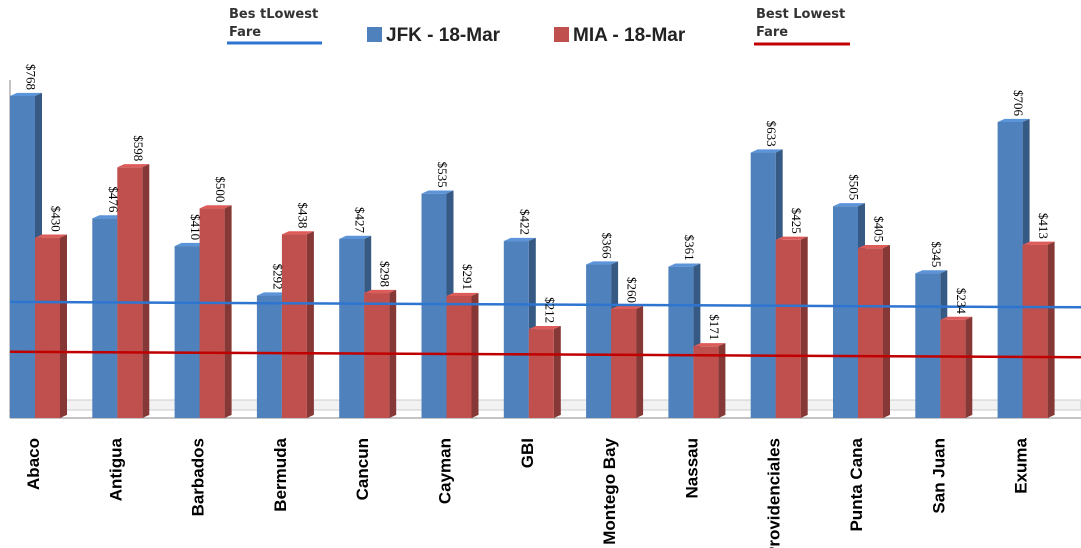  What do you see at coordinates (714, 327) in the screenshot?
I see `value-label: $171` at bounding box center [714, 327].